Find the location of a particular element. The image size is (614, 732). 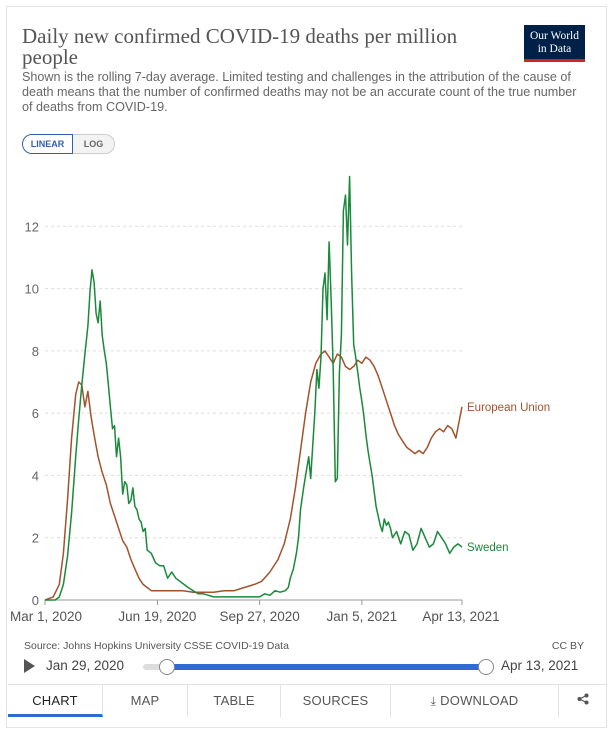

x-tick-label: Apr 13, 2021 is located at coordinates (460, 616).